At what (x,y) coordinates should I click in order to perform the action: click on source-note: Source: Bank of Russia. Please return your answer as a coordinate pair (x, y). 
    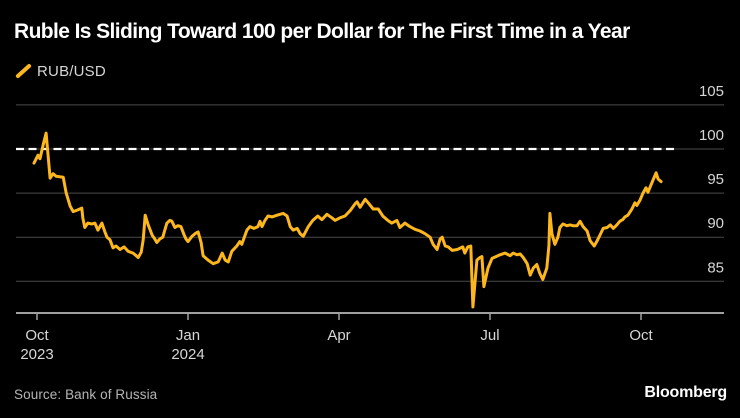
    Looking at the image, I should click on (86, 394).